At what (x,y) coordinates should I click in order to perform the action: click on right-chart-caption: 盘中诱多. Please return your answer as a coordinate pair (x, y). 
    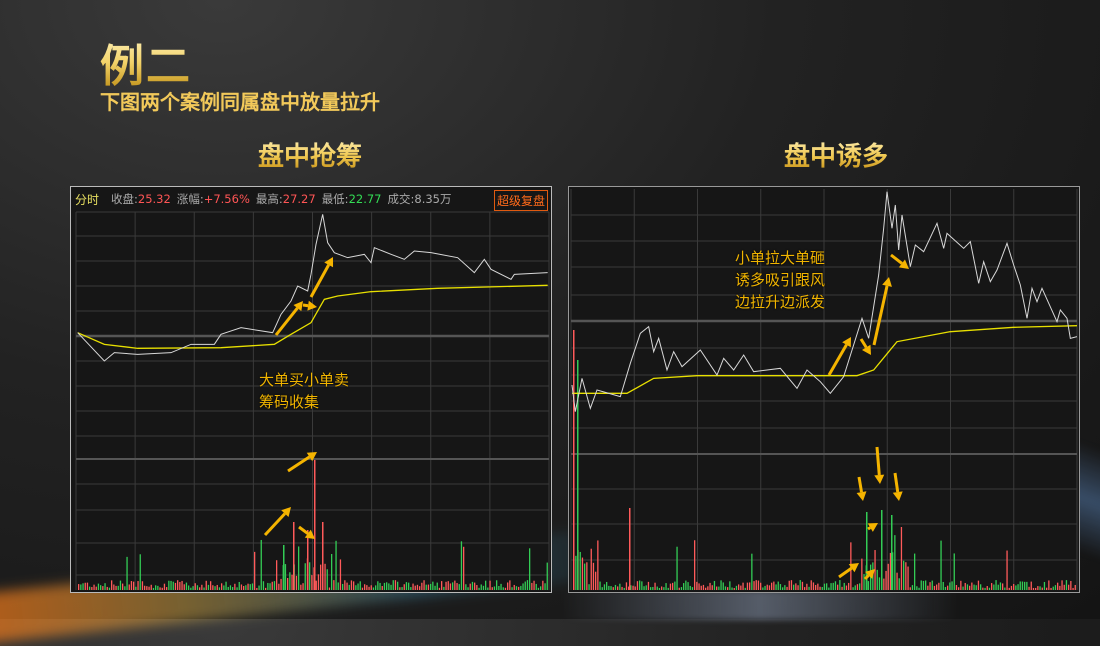
    Looking at the image, I should click on (836, 154).